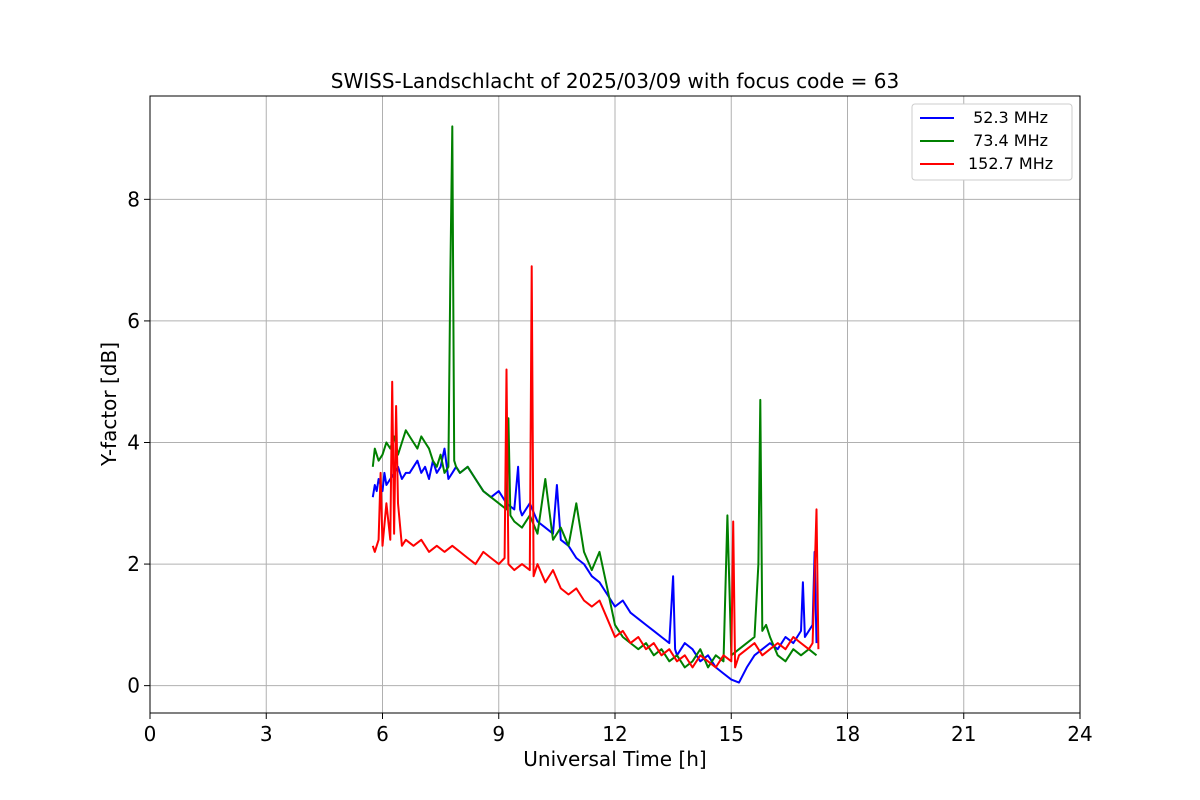  Describe the element at coordinates (382, 734) in the screenshot. I see `x-tick-label: 6` at that location.